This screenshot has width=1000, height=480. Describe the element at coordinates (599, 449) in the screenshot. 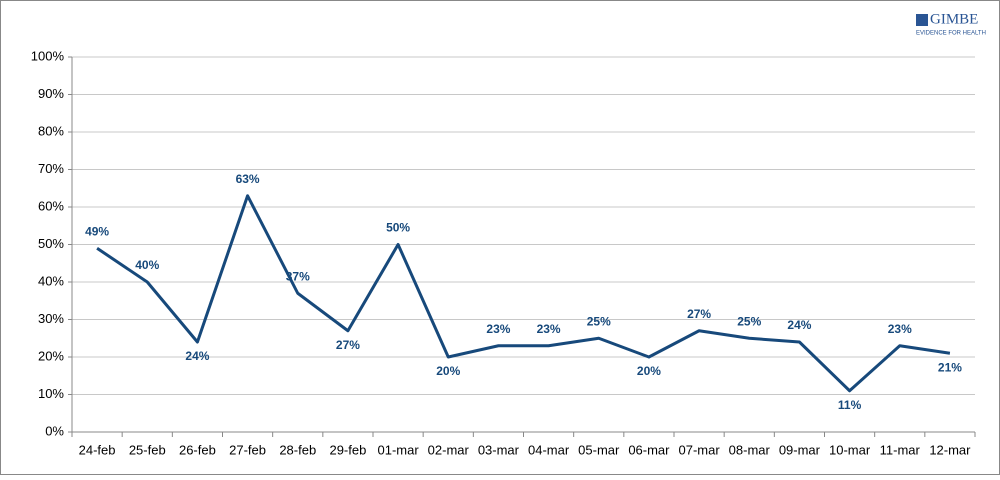

I see `x-tick-label: 05-mar` at that location.